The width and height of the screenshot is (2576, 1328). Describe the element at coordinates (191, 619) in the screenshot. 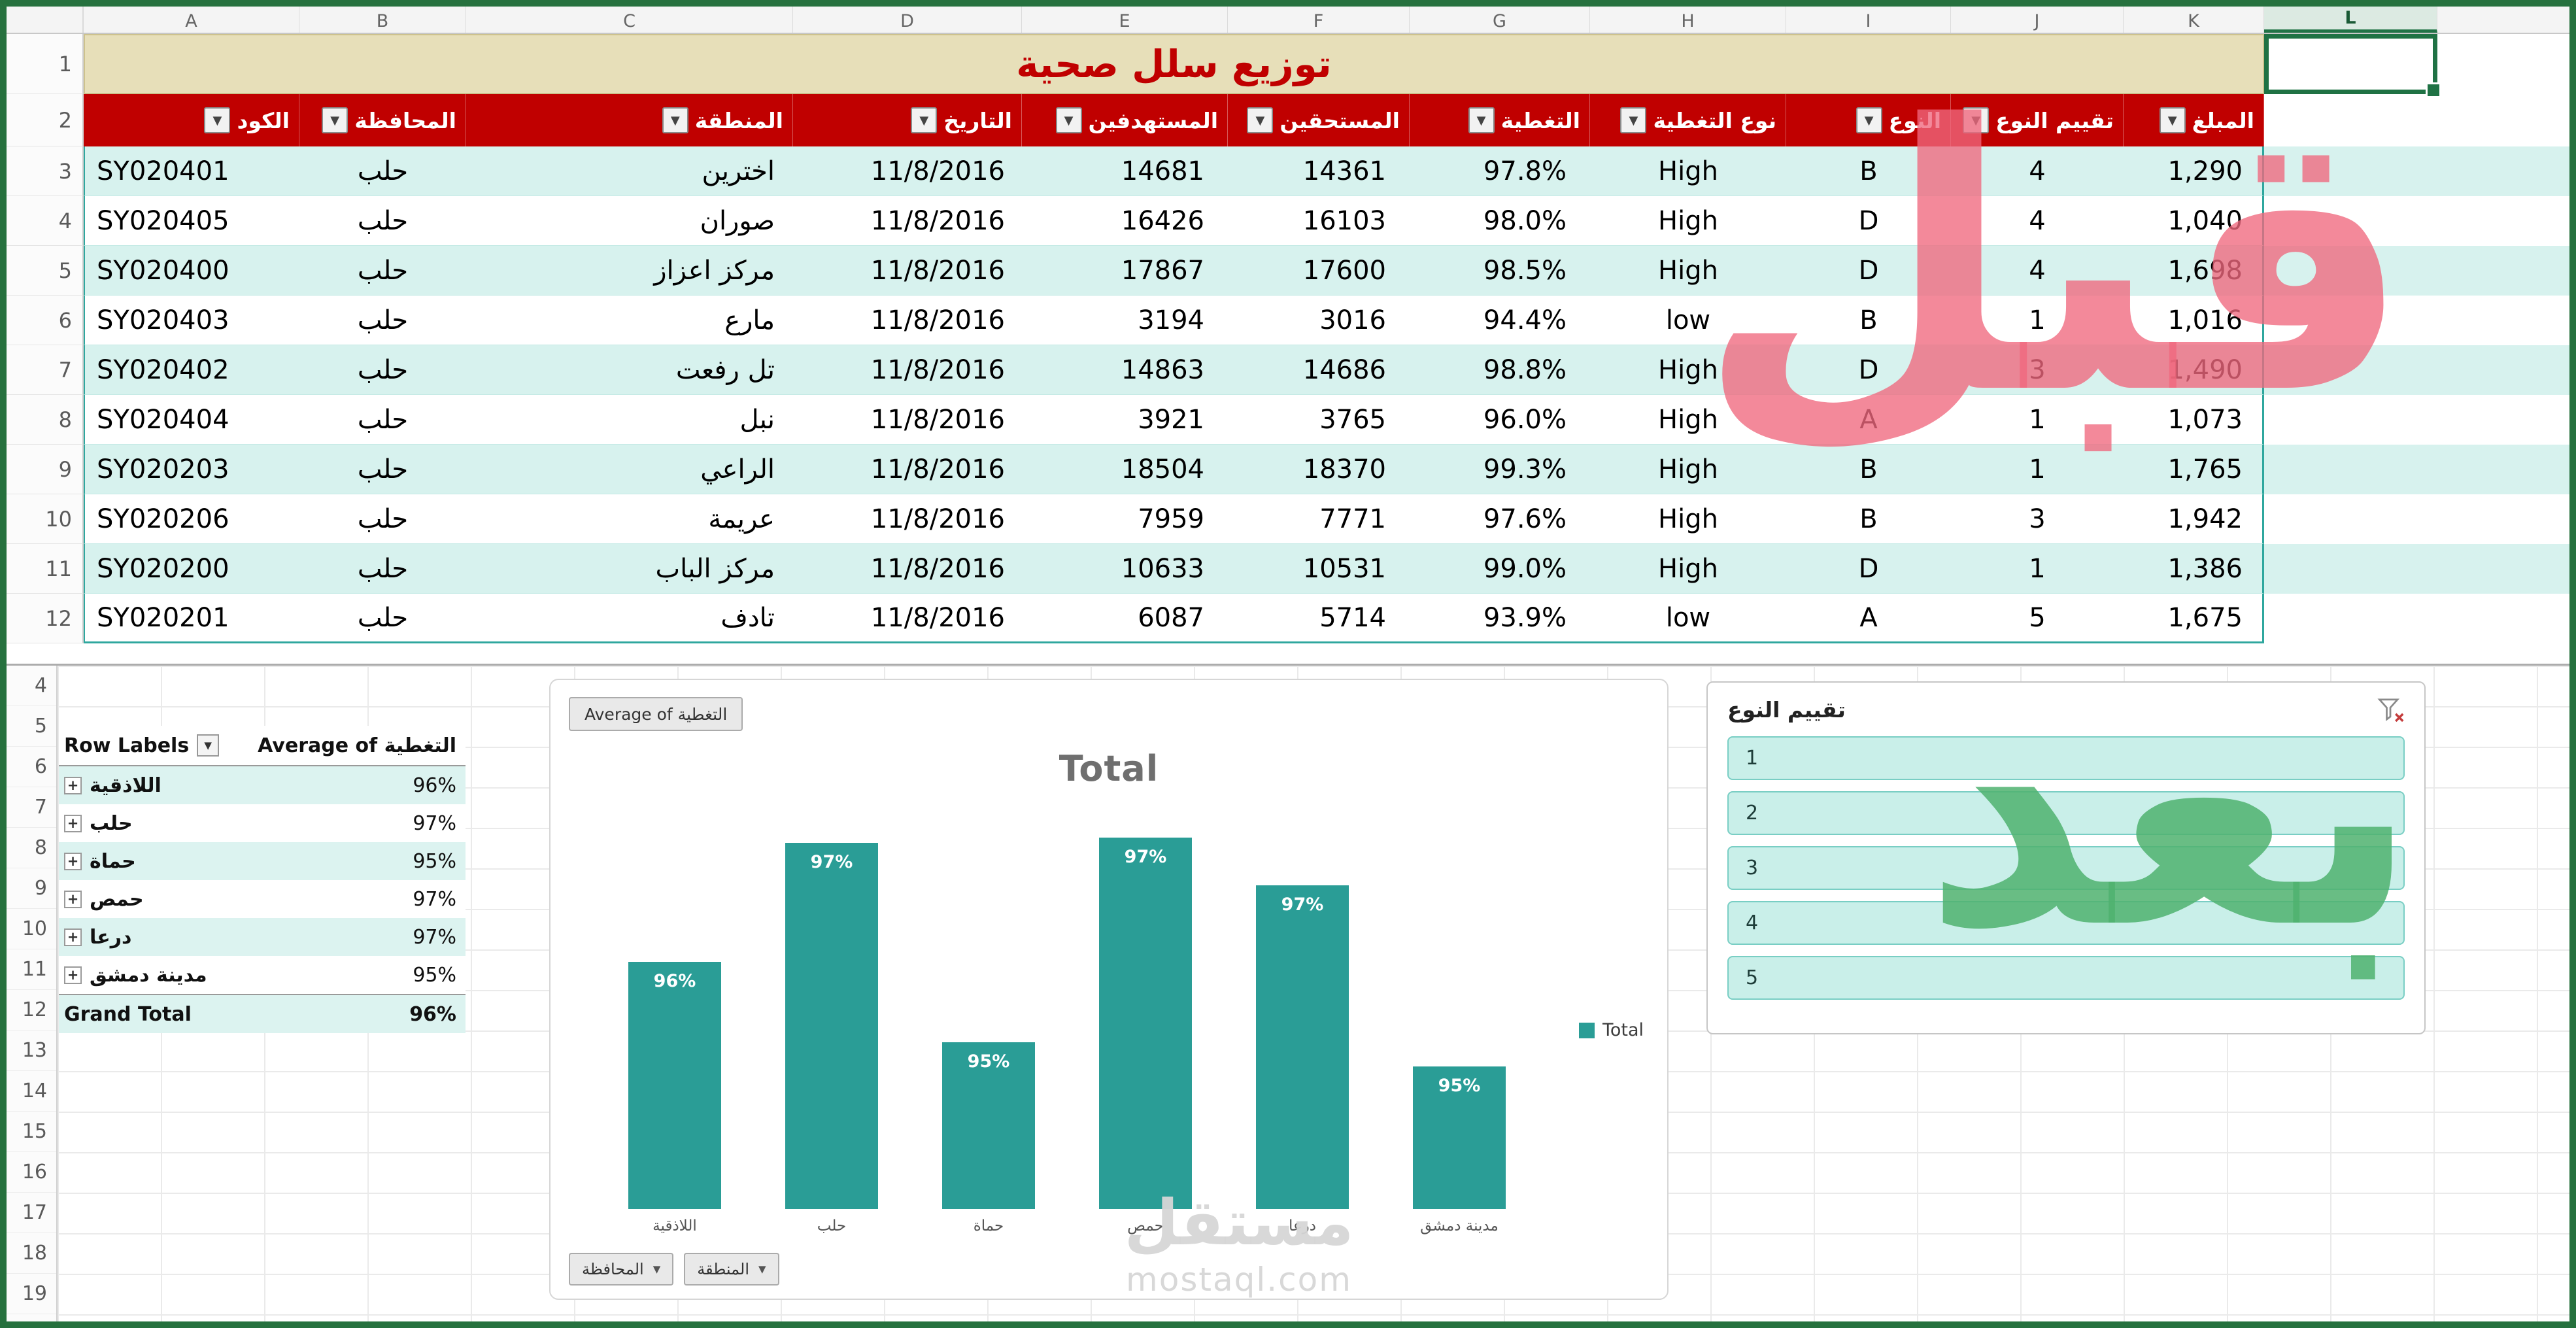

I see `cell-code: SY020201` at that location.